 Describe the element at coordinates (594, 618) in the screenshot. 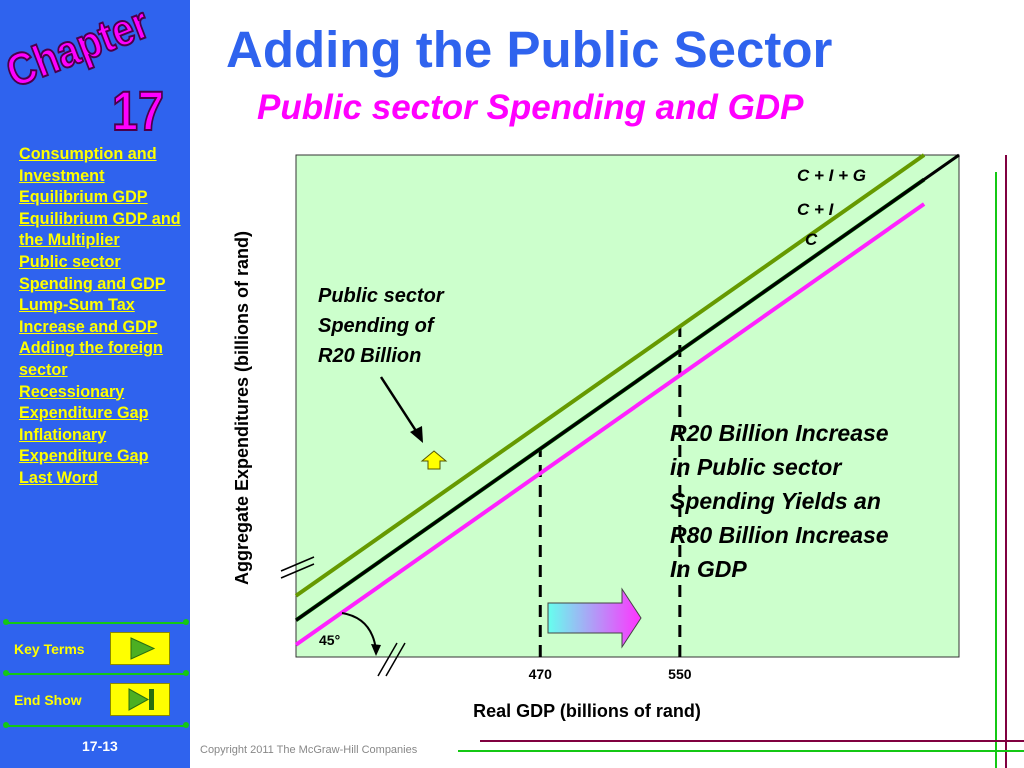

I see `right-arrow-icon` at that location.